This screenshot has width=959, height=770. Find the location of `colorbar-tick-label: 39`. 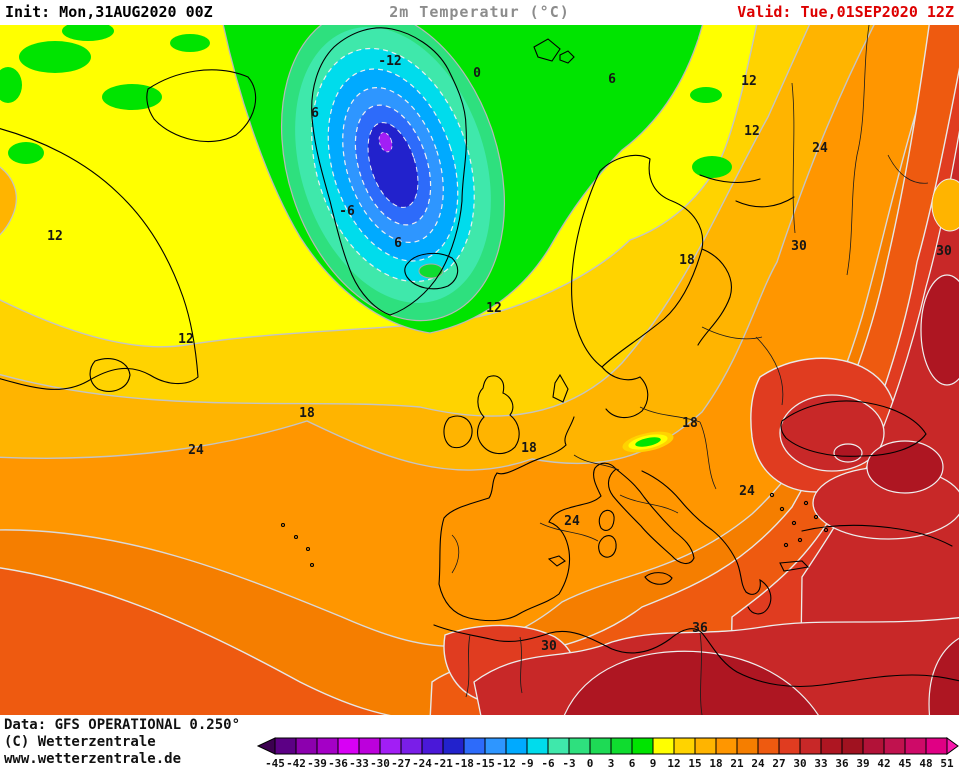

colorbar-tick-label: 39 is located at coordinates (862, 763).